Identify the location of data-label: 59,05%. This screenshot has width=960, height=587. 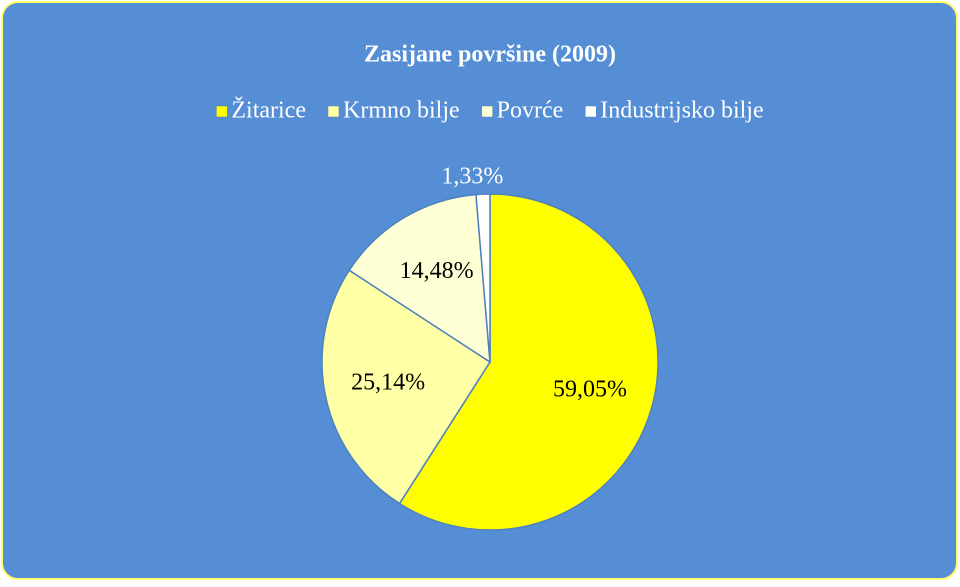
(590, 390).